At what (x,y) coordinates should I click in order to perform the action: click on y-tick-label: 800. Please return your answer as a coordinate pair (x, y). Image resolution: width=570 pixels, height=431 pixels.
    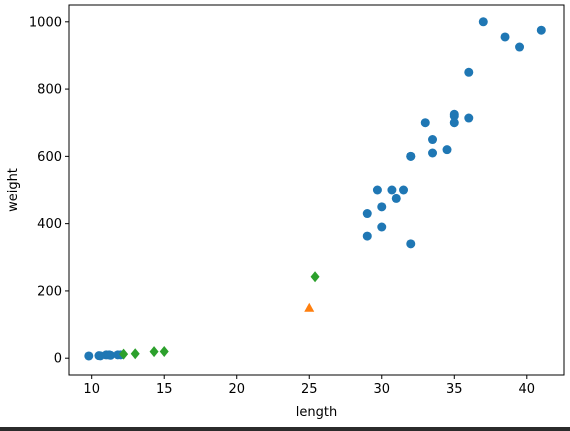
    Looking at the image, I should click on (49, 90).